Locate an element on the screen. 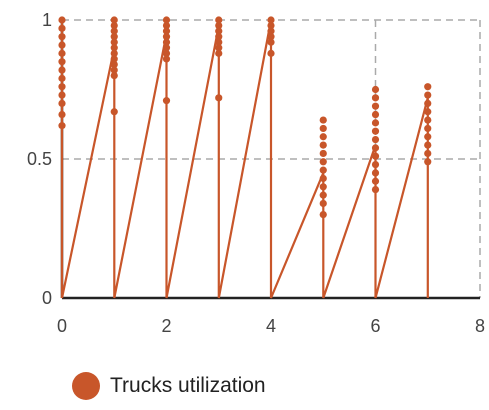  x-tick-label: 0 is located at coordinates (62, 326).